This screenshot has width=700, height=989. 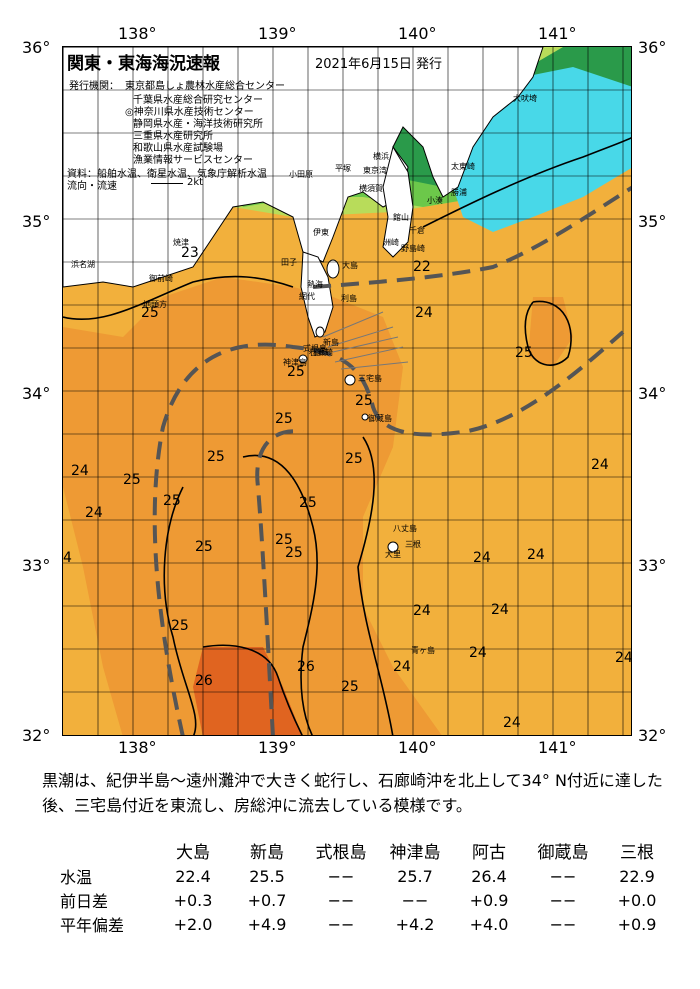 What do you see at coordinates (435, 200) in the screenshot?
I see `place-kominato: 小湊` at bounding box center [435, 200].